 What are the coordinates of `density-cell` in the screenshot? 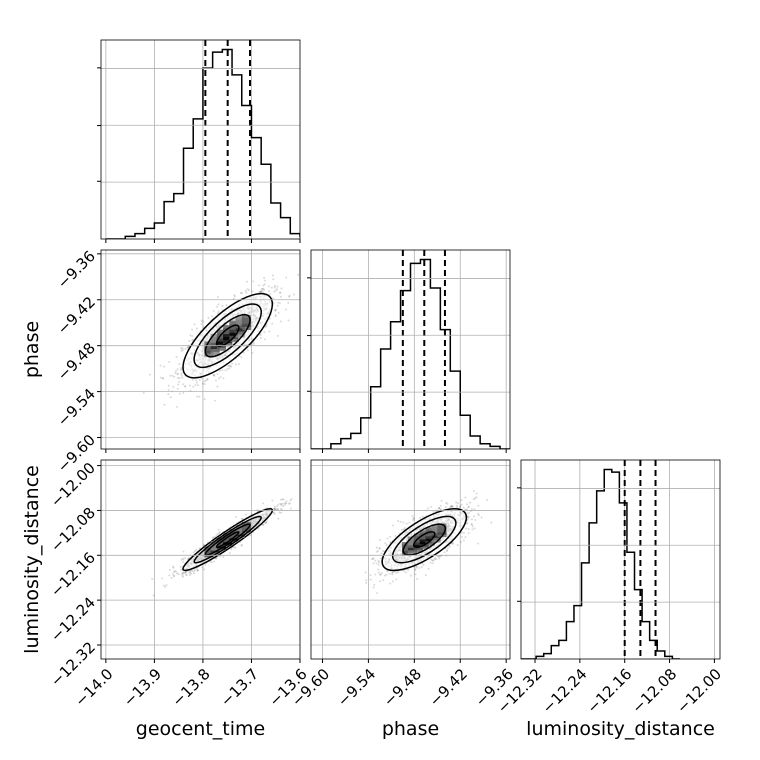 It's located at (240, 529).